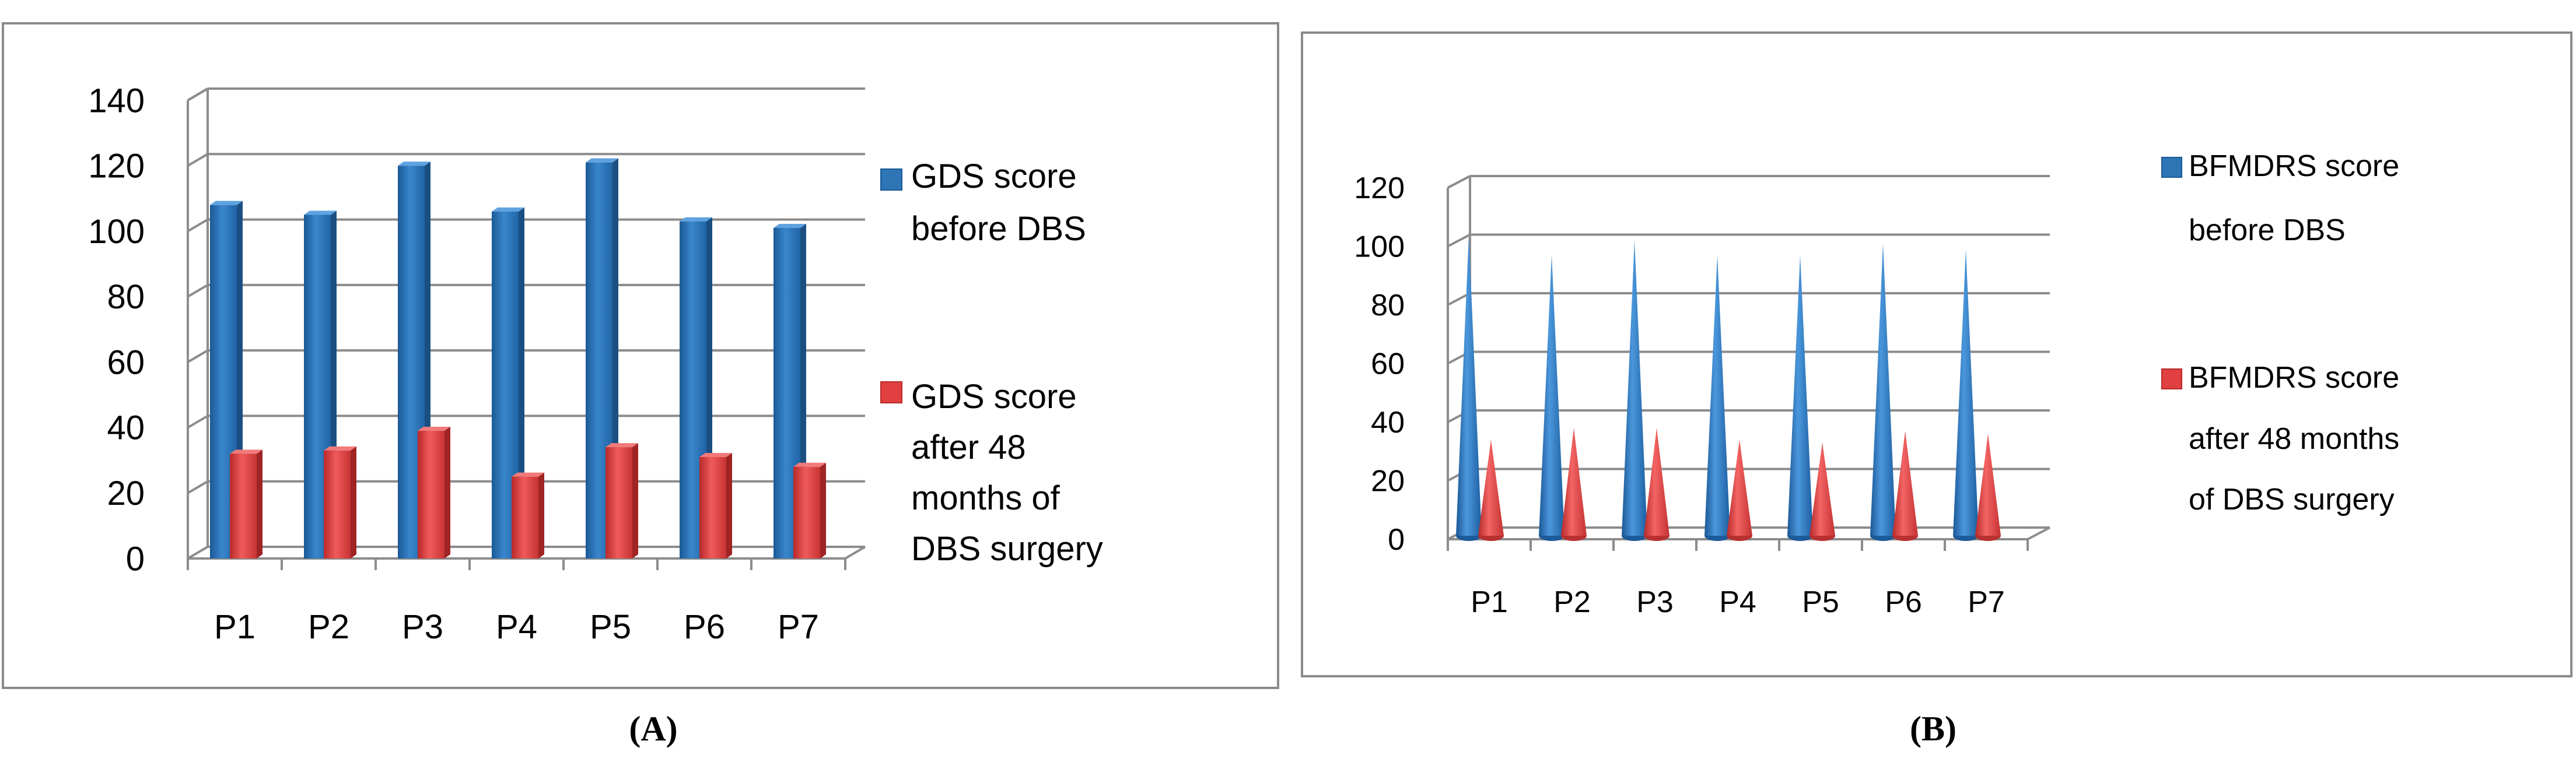 This screenshot has height=780, width=2576. Describe the element at coordinates (1007, 549) in the screenshot. I see `legend-label-after-line: DBS surgery` at that location.